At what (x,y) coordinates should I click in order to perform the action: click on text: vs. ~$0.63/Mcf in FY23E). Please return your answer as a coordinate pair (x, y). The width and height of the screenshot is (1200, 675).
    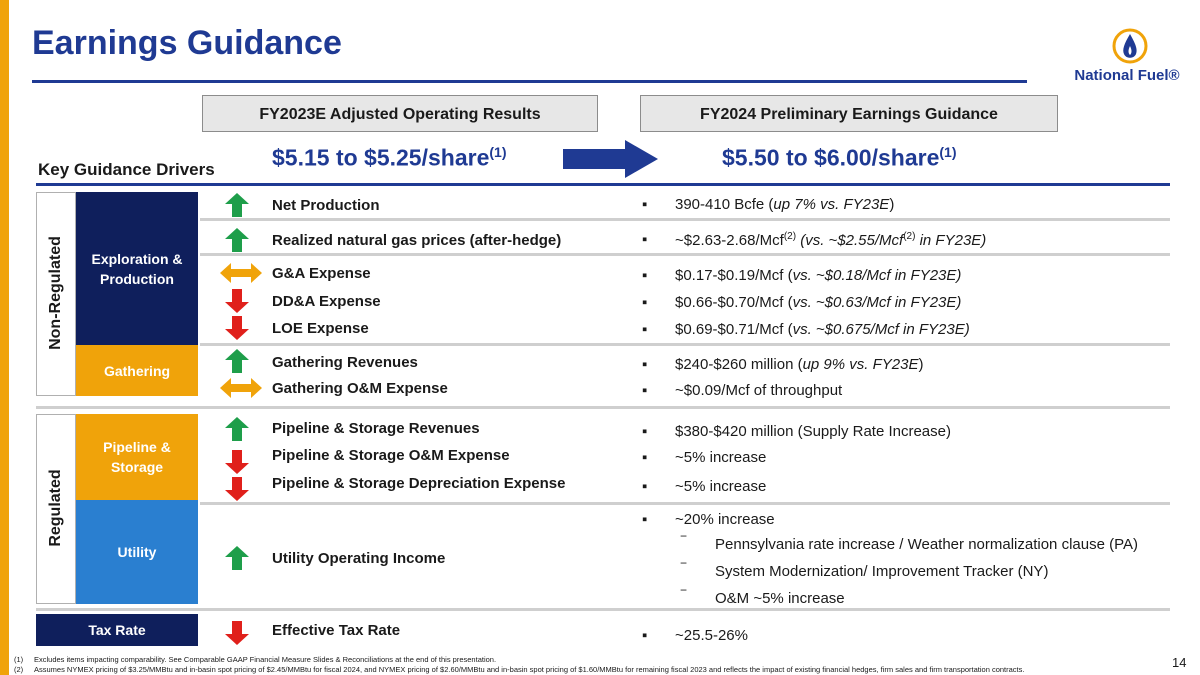
    Looking at the image, I should click on (877, 302).